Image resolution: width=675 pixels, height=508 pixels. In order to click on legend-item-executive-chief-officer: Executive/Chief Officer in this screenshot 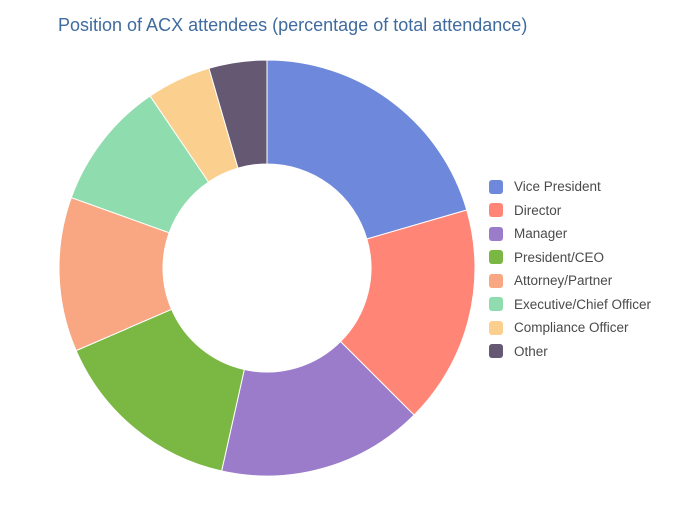, I will do `click(570, 305)`.